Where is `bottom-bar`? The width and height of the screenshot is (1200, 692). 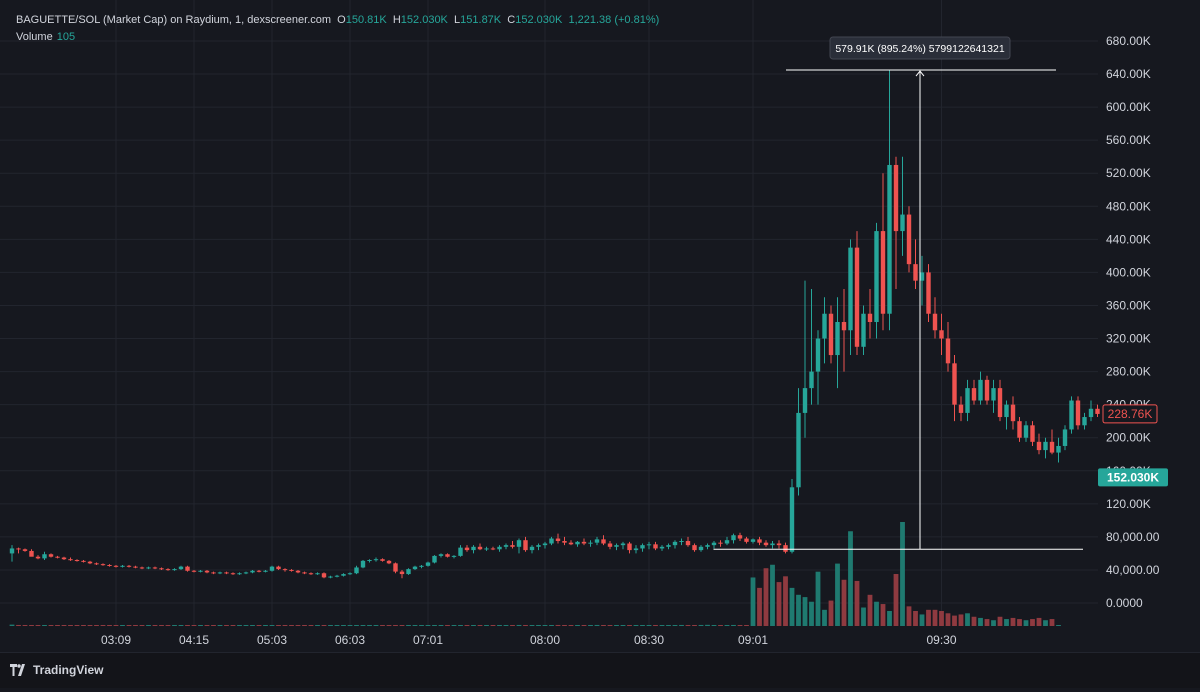 bottom-bar is located at coordinates (600, 670).